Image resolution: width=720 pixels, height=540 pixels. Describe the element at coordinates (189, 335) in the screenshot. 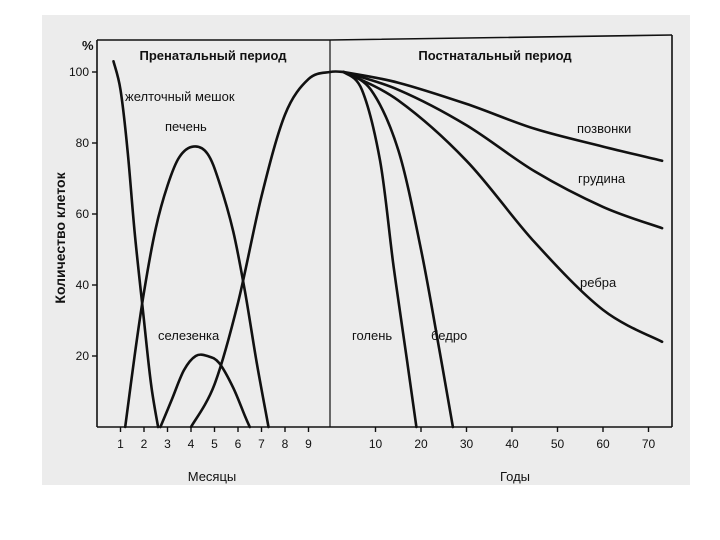

I see `label-spleen: селезенка` at that location.